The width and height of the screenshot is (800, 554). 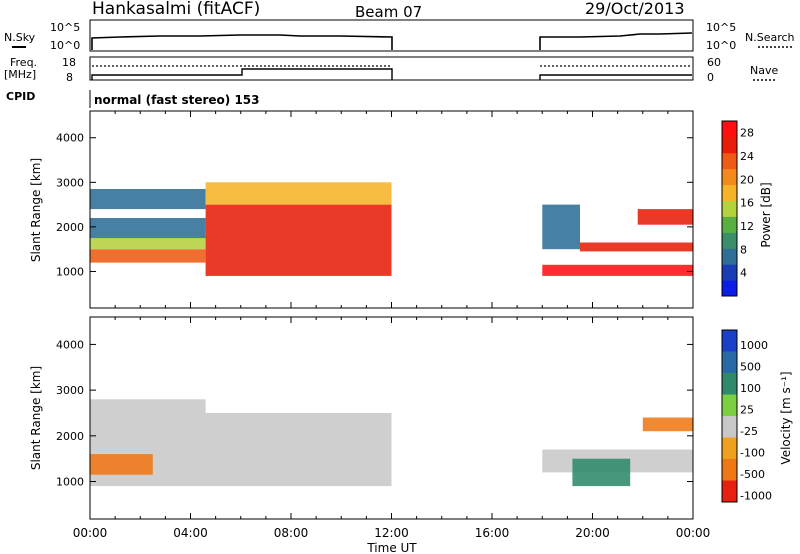 I want to click on freq-right-tick-top: 60, so click(x=714, y=62).